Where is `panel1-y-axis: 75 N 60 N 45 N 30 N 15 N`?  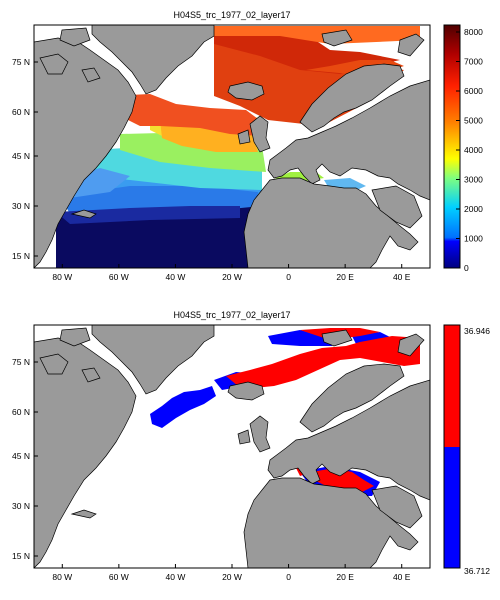
panel1-y-axis: 75 N 60 N 45 N 30 N 15 N is located at coordinates (25, 159).